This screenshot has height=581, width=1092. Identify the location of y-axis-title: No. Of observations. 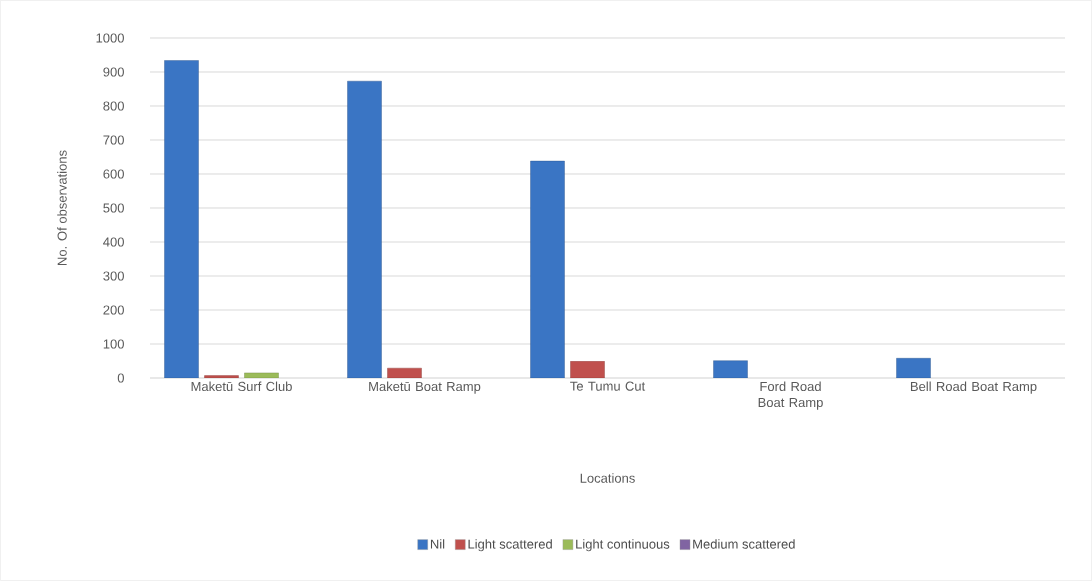
(62, 207).